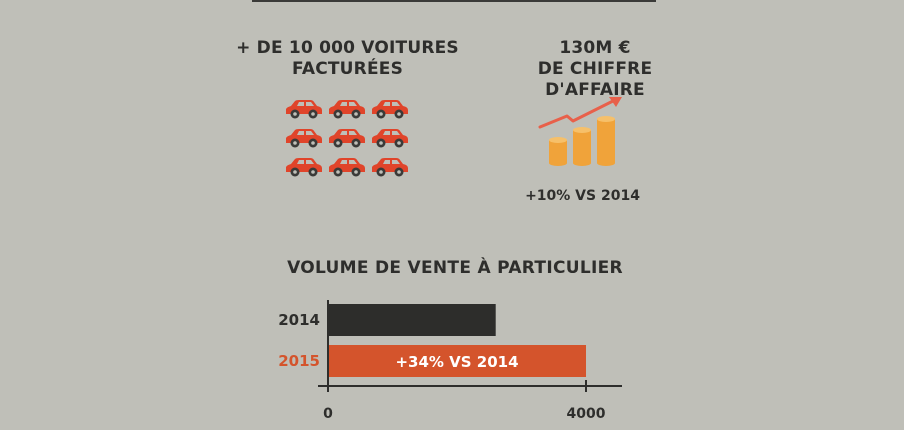 The width and height of the screenshot is (904, 430). I want to click on category-label-2014: 2014, so click(299, 320).